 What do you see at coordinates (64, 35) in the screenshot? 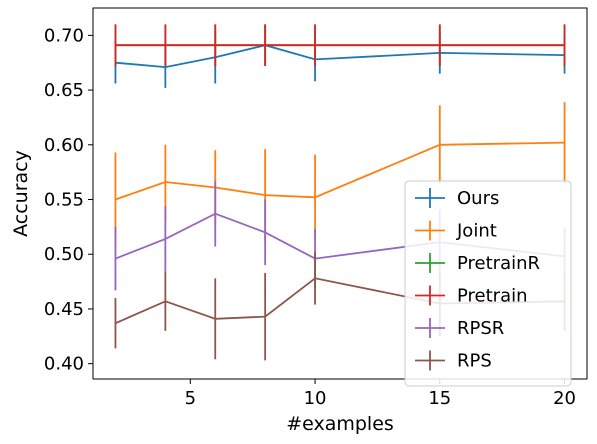
I see `y-tick-label: 0.70` at bounding box center [64, 35].